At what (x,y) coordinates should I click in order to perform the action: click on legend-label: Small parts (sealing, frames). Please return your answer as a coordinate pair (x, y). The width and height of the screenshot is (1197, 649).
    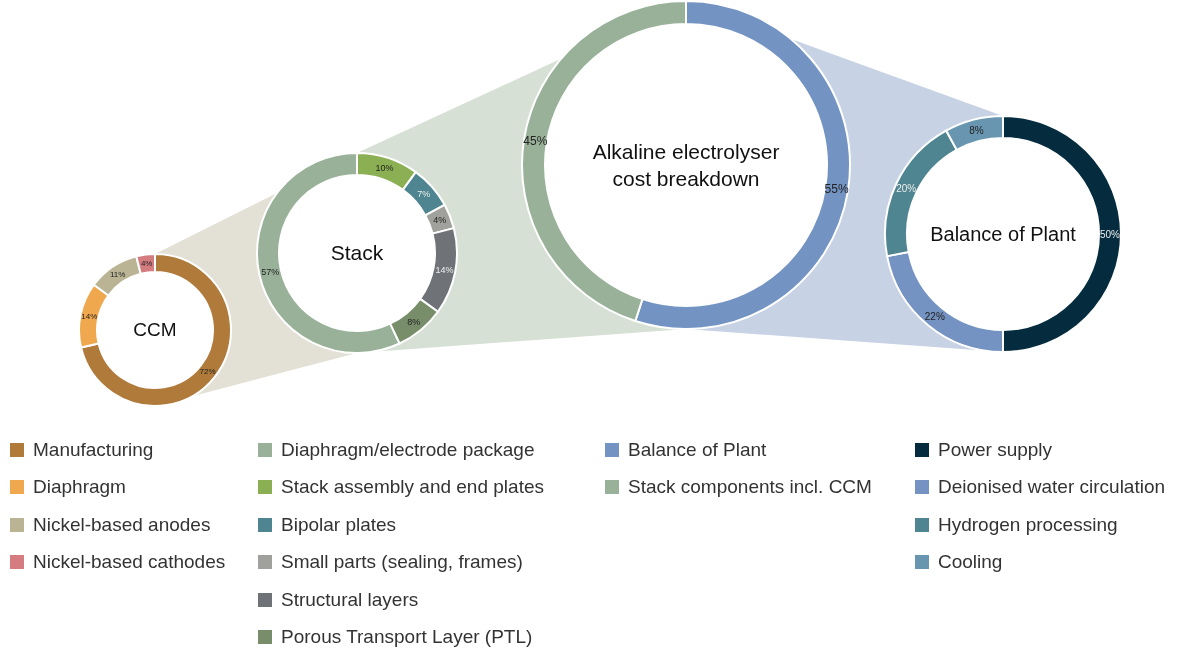
    Looking at the image, I should click on (402, 562).